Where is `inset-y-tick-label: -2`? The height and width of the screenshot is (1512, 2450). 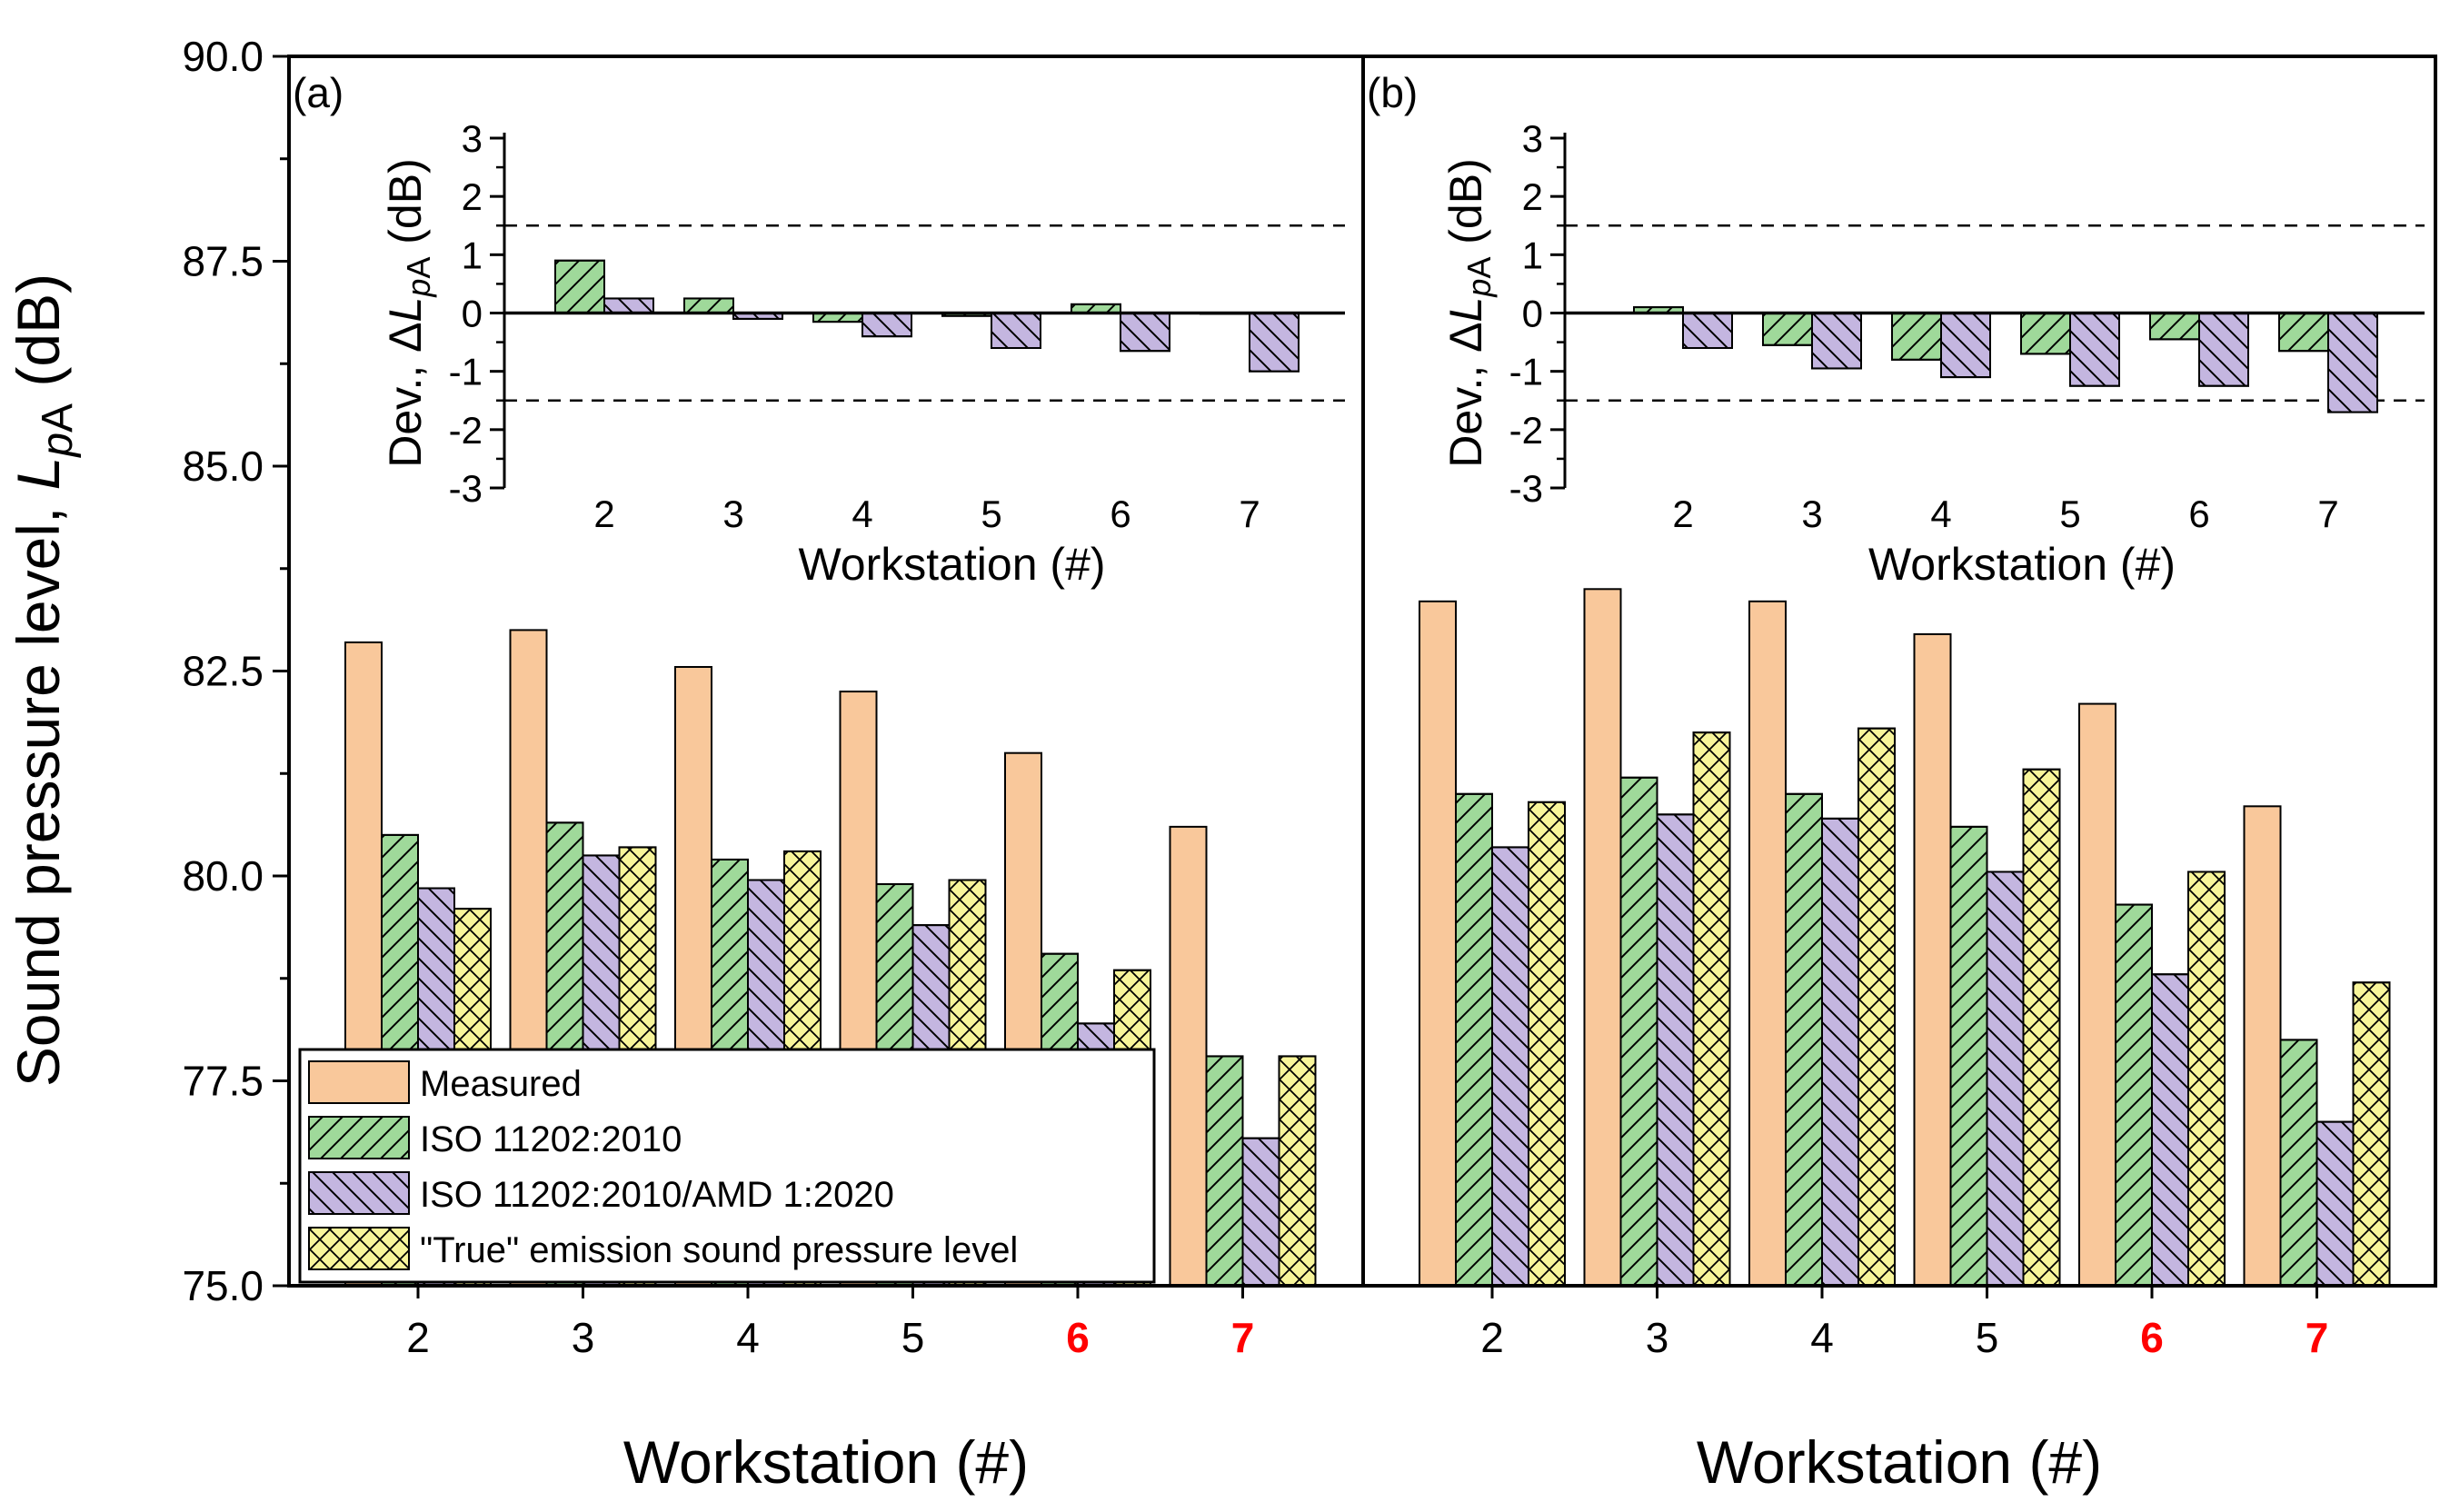 inset-y-tick-label: -2 is located at coordinates (466, 430).